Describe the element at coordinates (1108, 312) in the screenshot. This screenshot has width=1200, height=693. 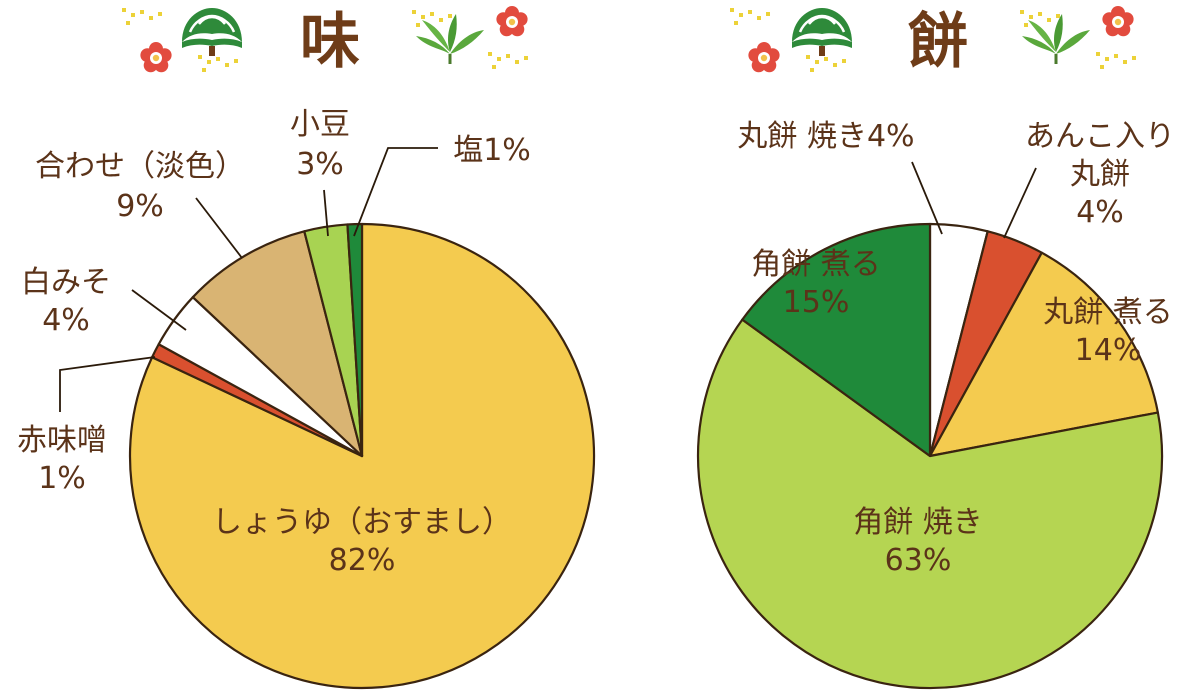
I see `slice-label-line: 丸餅 煮る` at that location.